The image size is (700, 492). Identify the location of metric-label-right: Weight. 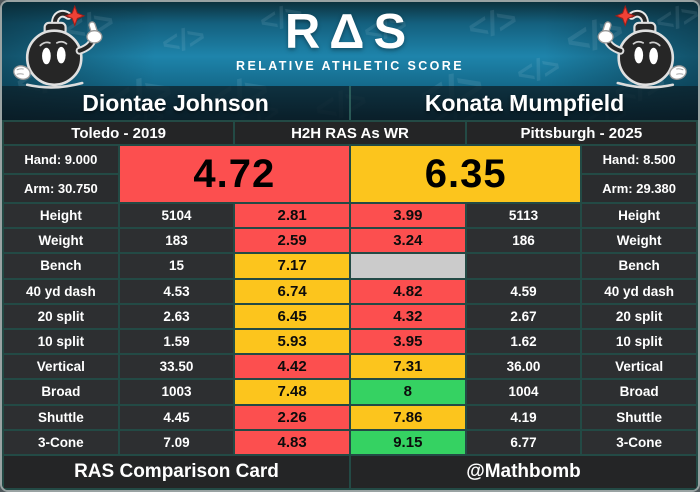
(639, 241).